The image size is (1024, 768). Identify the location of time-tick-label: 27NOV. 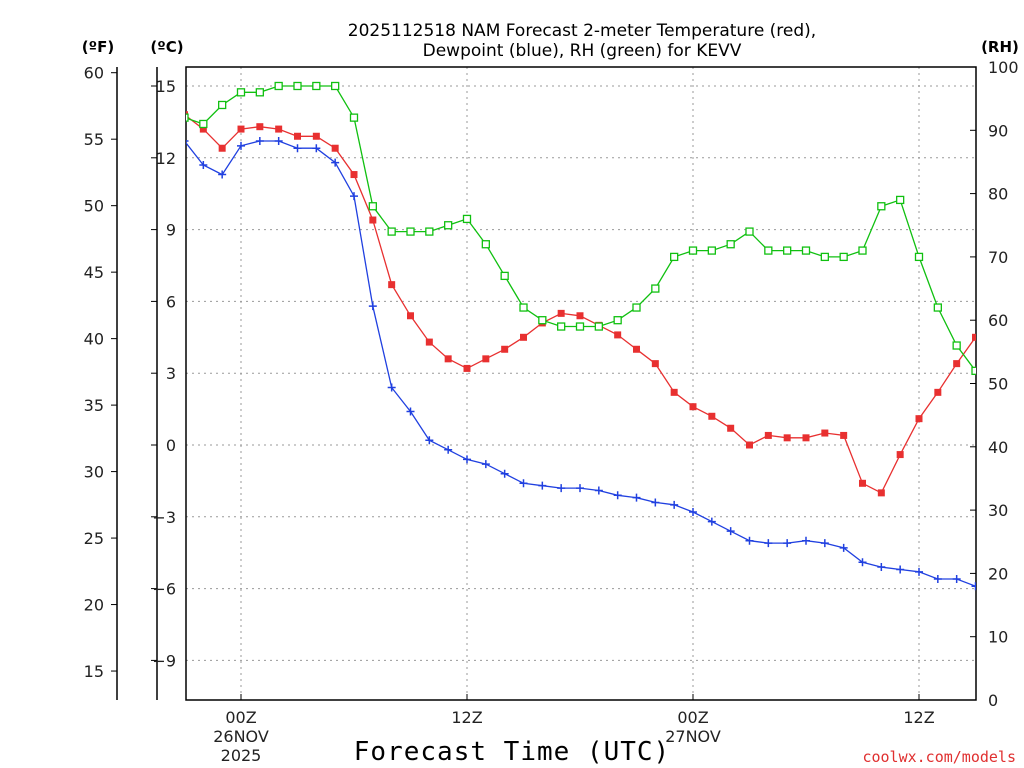
(693, 736).